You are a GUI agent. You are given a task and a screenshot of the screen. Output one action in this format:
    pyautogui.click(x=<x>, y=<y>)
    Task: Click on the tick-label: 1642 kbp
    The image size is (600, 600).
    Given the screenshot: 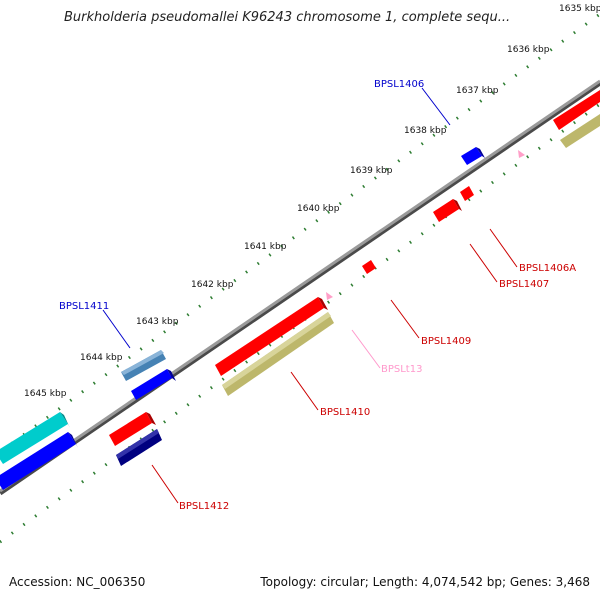 What is the action you would take?
    pyautogui.click(x=212, y=285)
    